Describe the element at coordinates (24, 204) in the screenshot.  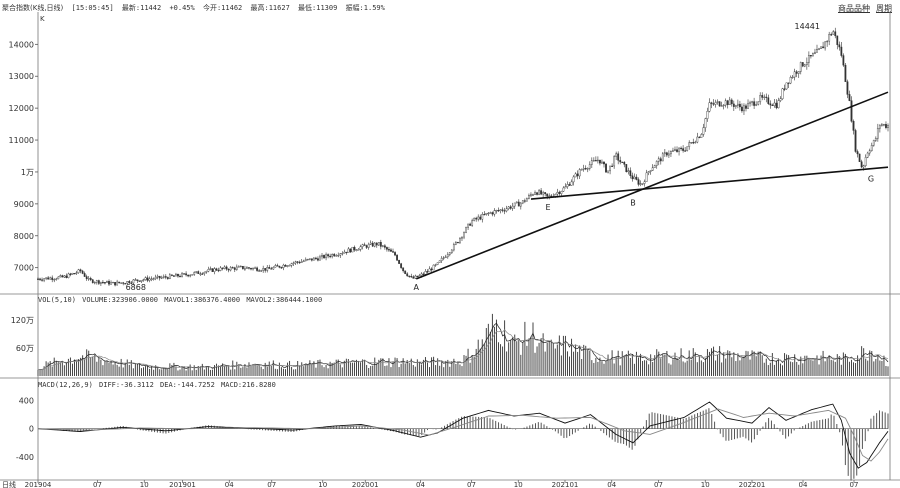
I see `price-tick-label: 9000` at that location.